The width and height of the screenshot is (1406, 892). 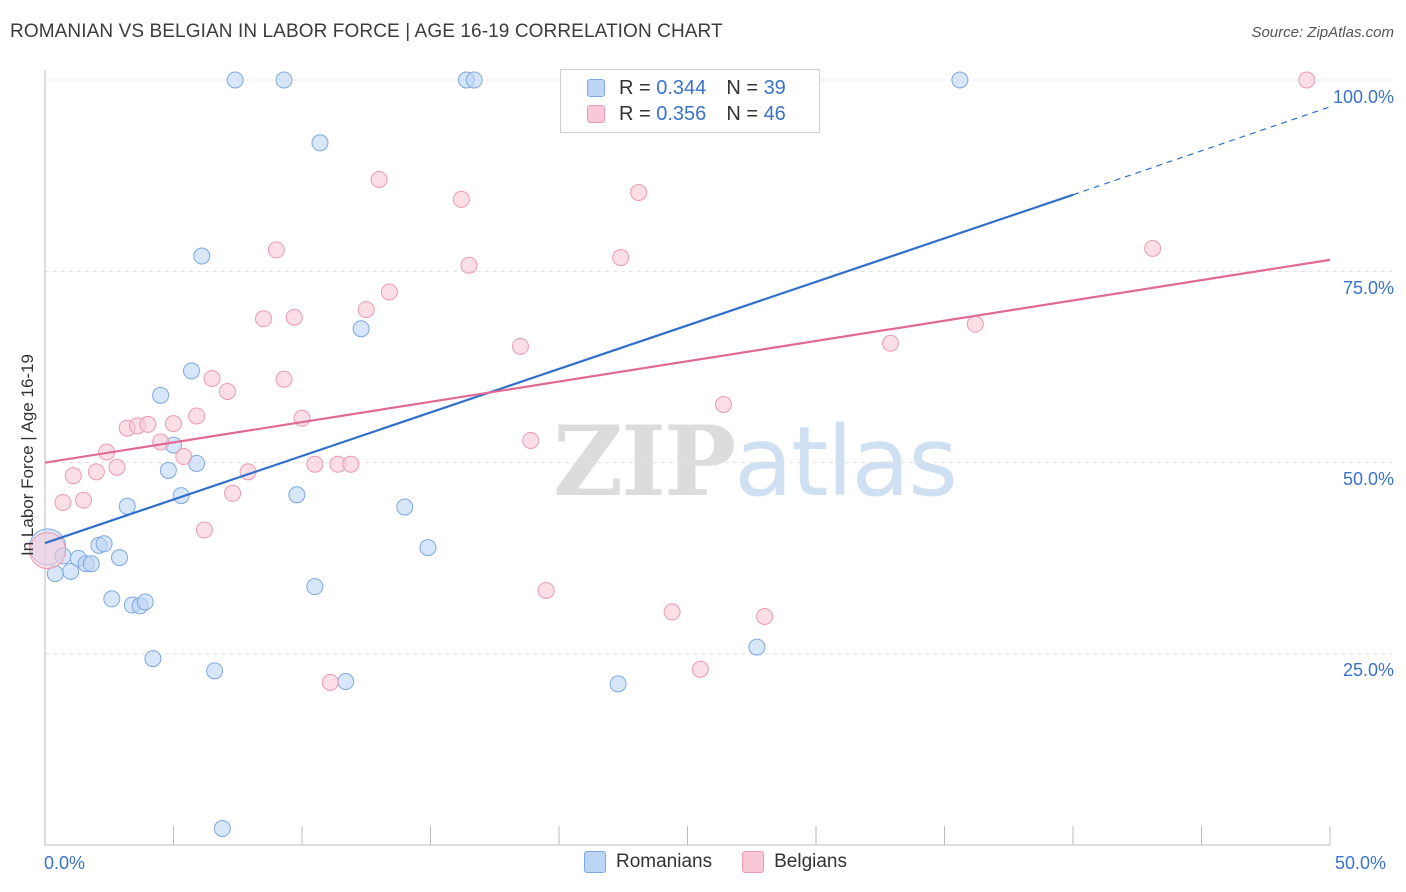 I want to click on y-tick-label-100: 100.0%, so click(x=1363, y=97).